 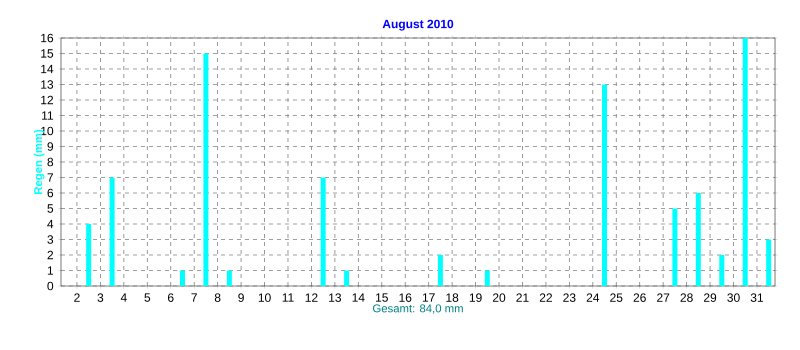 I want to click on x-tick-label: 19, so click(x=476, y=297).